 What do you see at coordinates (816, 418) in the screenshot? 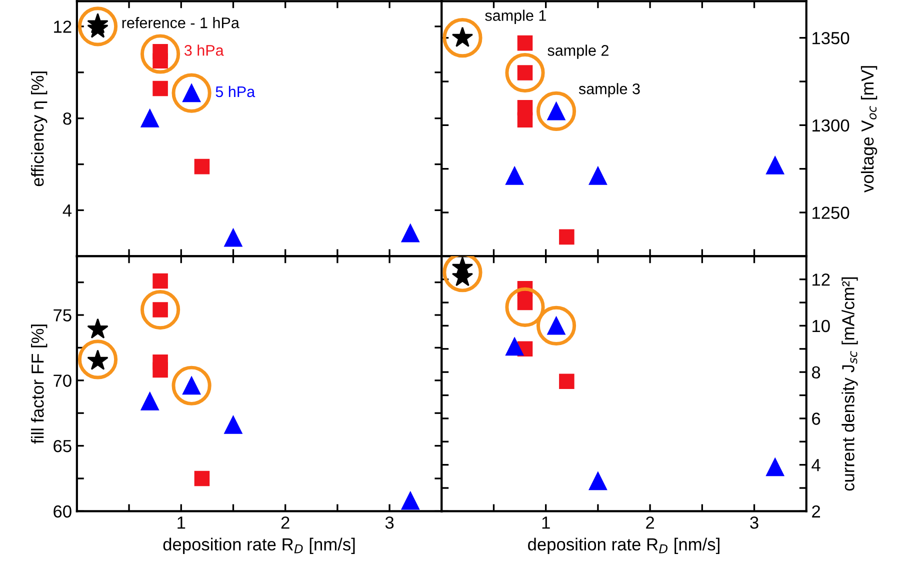
I see `y-tick-label: 6` at bounding box center [816, 418].